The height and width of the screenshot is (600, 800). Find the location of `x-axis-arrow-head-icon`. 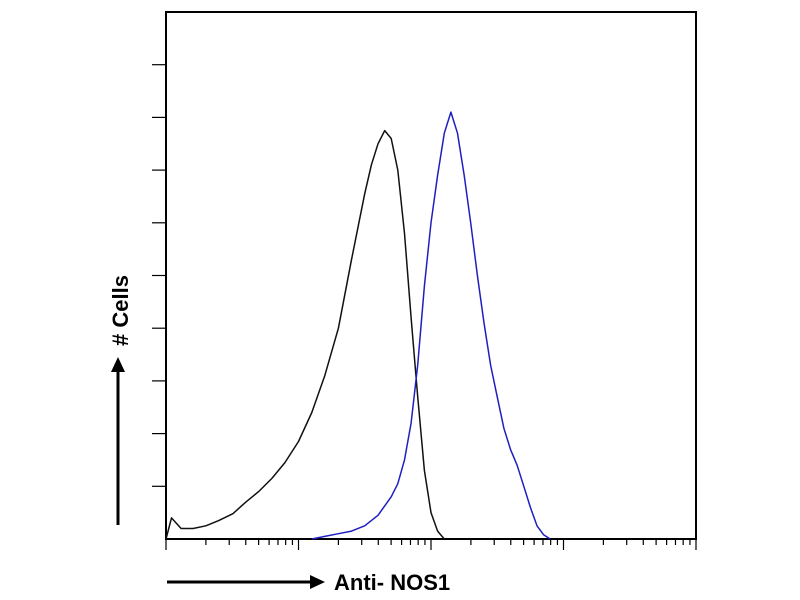

x-axis-arrow-head-icon is located at coordinates (317, 582).